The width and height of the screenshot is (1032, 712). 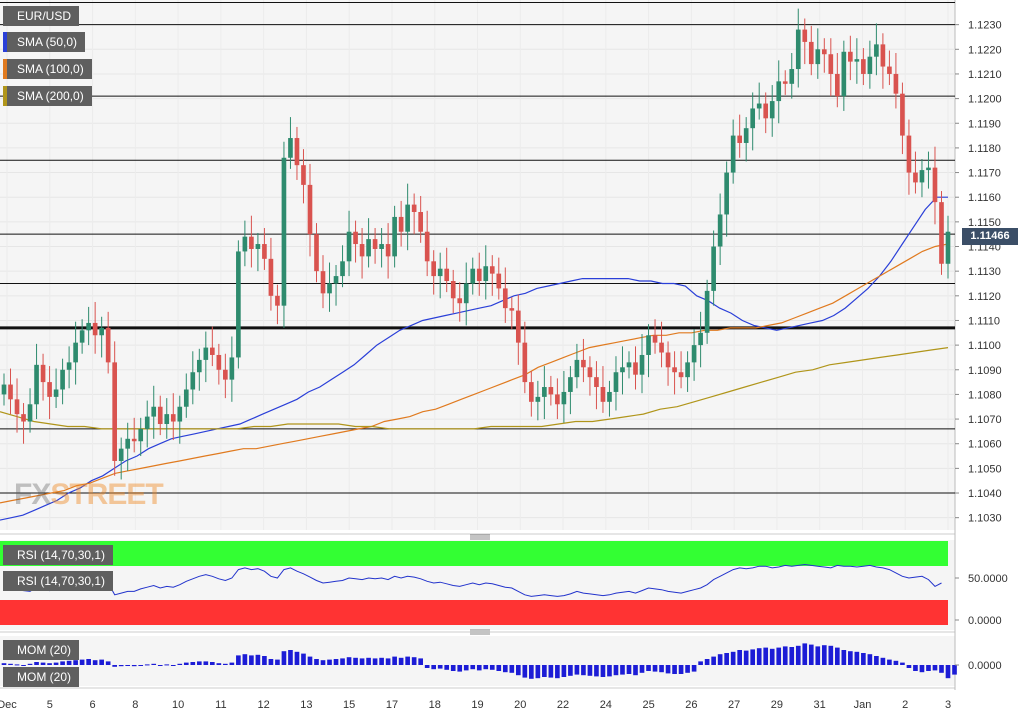 What do you see at coordinates (984, 346) in the screenshot?
I see `price-tick-label: 1.1100` at bounding box center [984, 346].